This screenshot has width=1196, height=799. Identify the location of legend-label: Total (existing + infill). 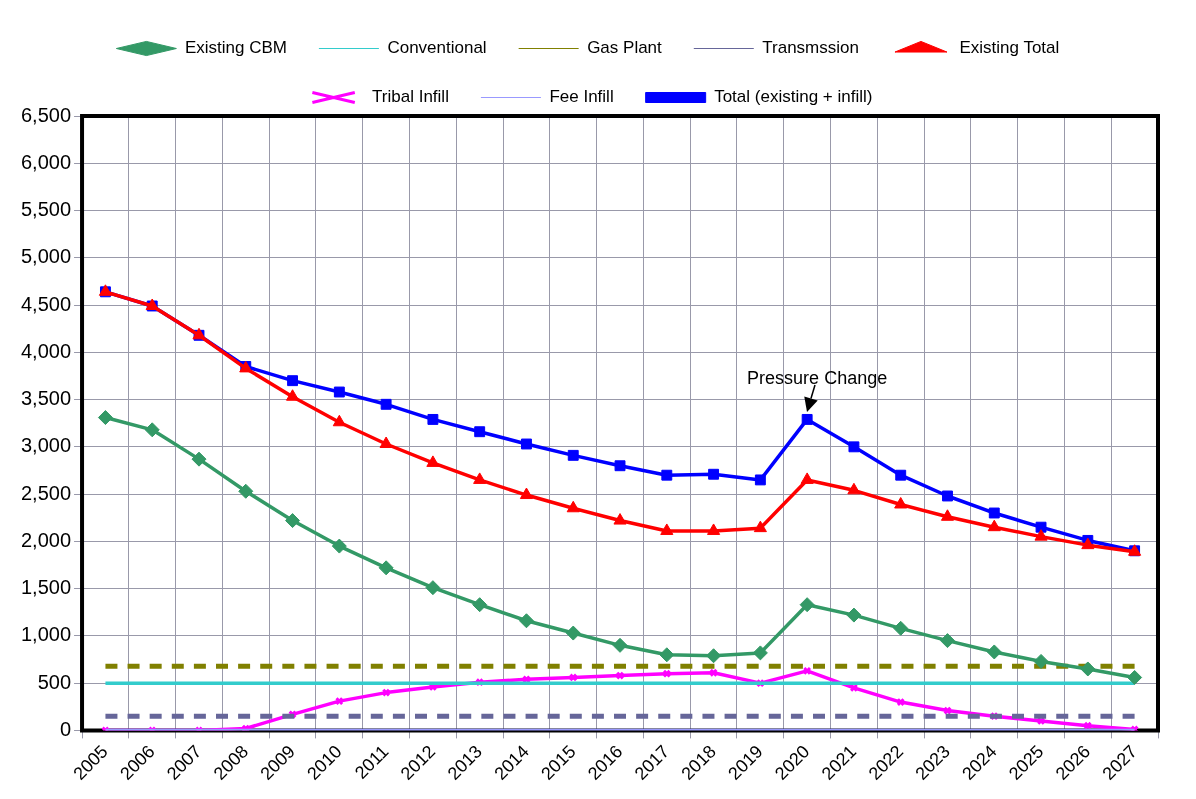
(793, 97).